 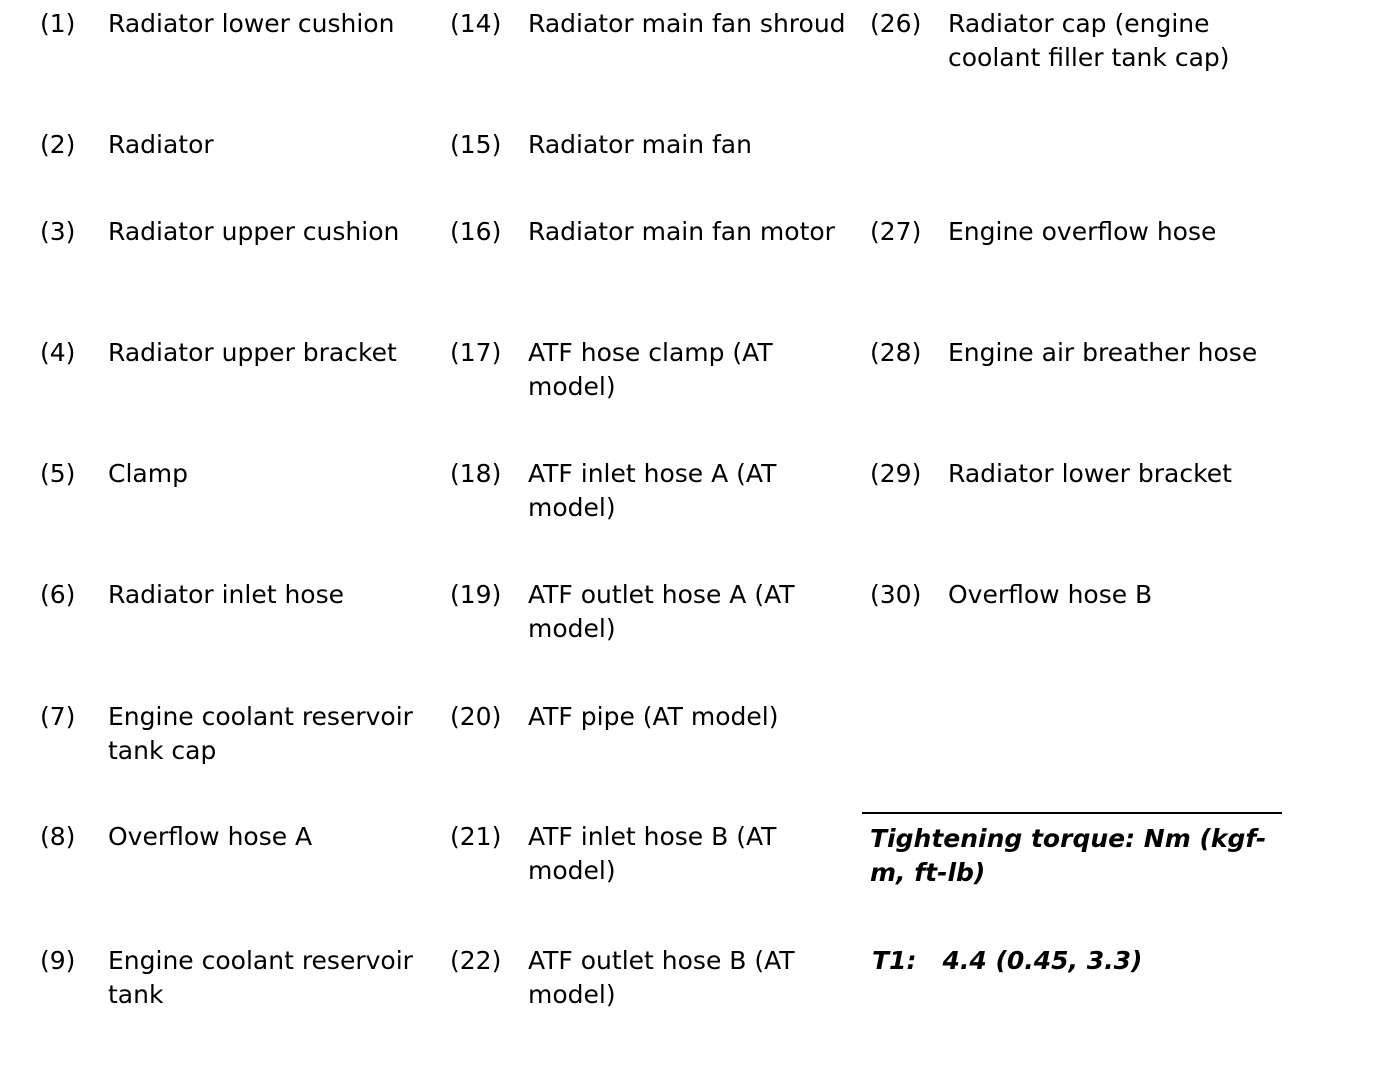 What do you see at coordinates (161, 144) in the screenshot?
I see `part-name: Radiator` at bounding box center [161, 144].